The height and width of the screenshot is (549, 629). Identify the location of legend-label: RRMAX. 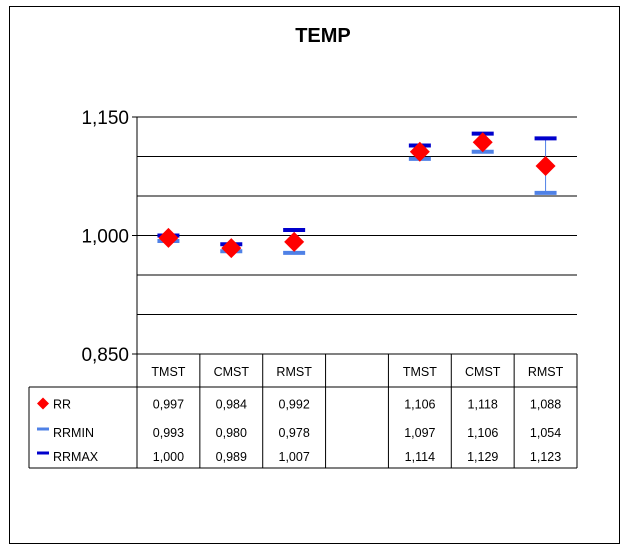
(76, 457).